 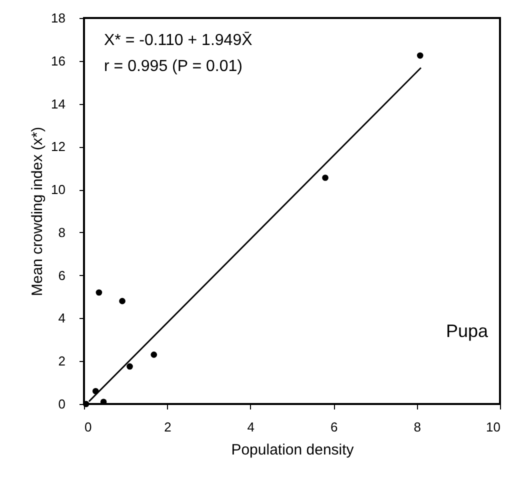 I want to click on x-tick-label: 10, so click(x=493, y=427).